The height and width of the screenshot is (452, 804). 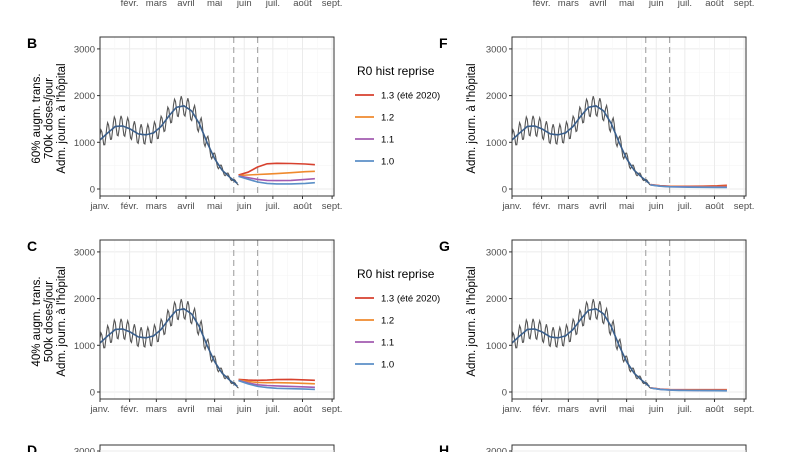 What do you see at coordinates (684, 4) in the screenshot?
I see `top-x-tick-label: juil.` at bounding box center [684, 4].